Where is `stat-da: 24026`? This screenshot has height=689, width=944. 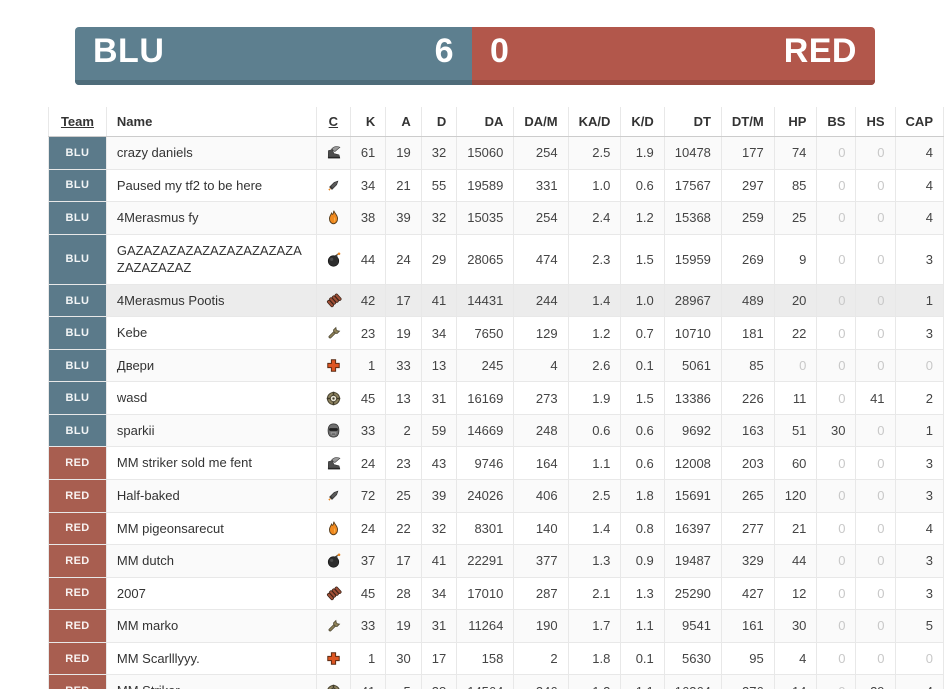
stat-da: 24026 is located at coordinates (485, 496).